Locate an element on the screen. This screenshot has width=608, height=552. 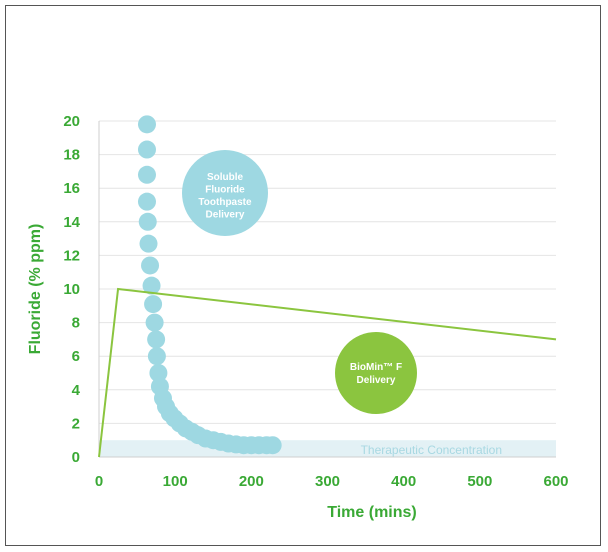
y-tick-label: 12 is located at coordinates (71, 255).